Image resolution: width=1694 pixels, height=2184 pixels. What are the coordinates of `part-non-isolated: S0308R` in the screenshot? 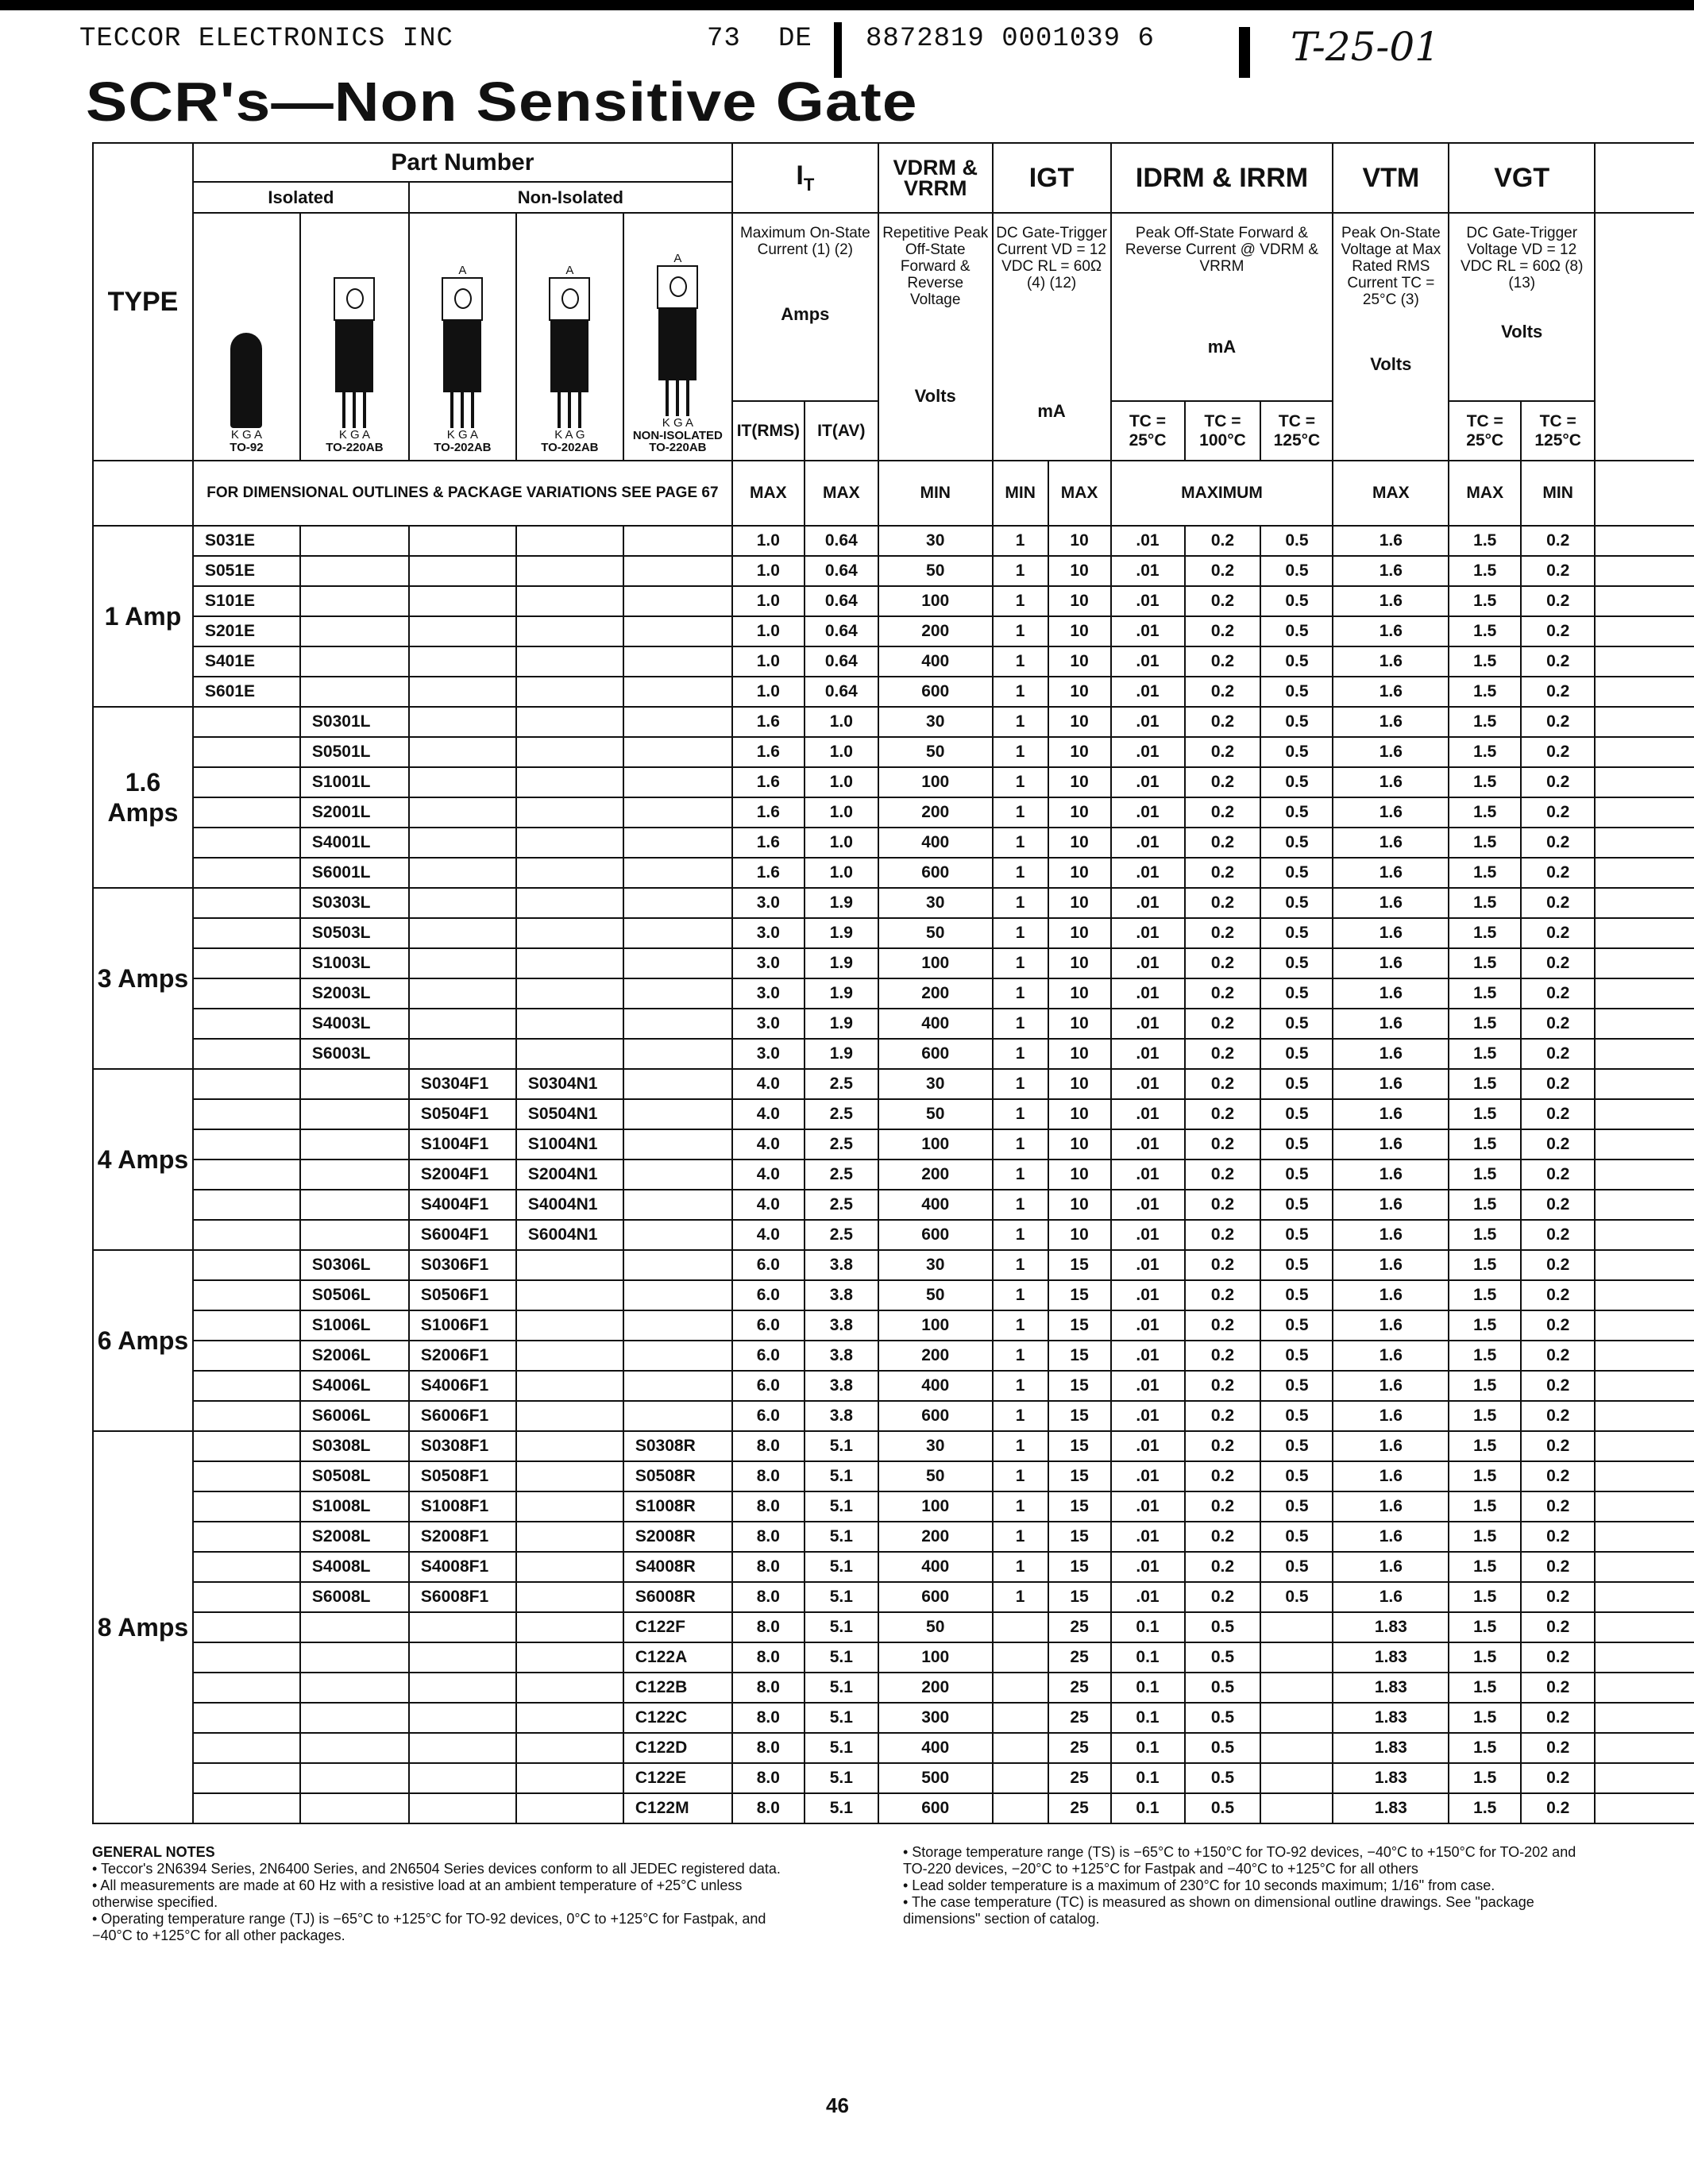 It's located at (678, 1446).